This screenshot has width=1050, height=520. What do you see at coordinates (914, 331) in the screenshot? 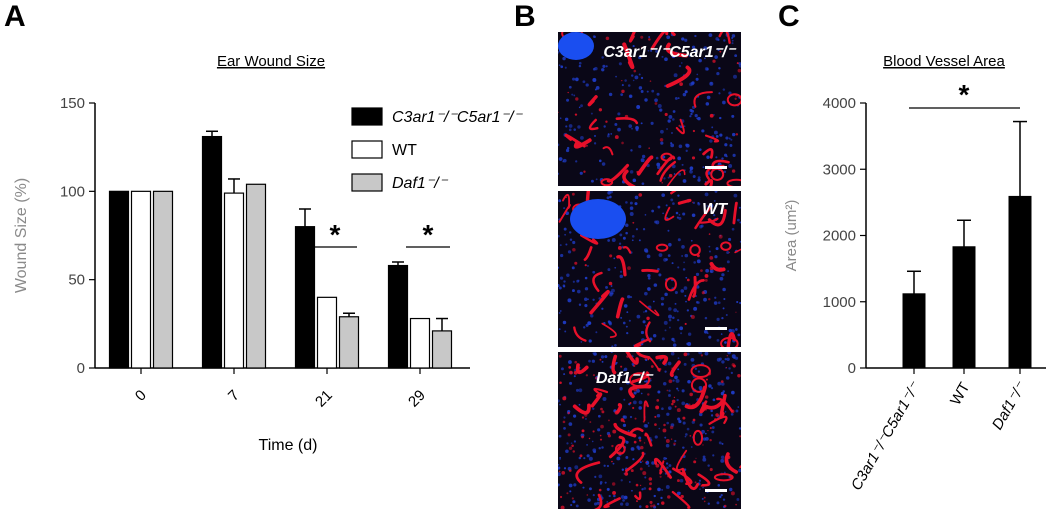
I see `chart-c-bar-c3ar1-c5ar1` at bounding box center [914, 331].